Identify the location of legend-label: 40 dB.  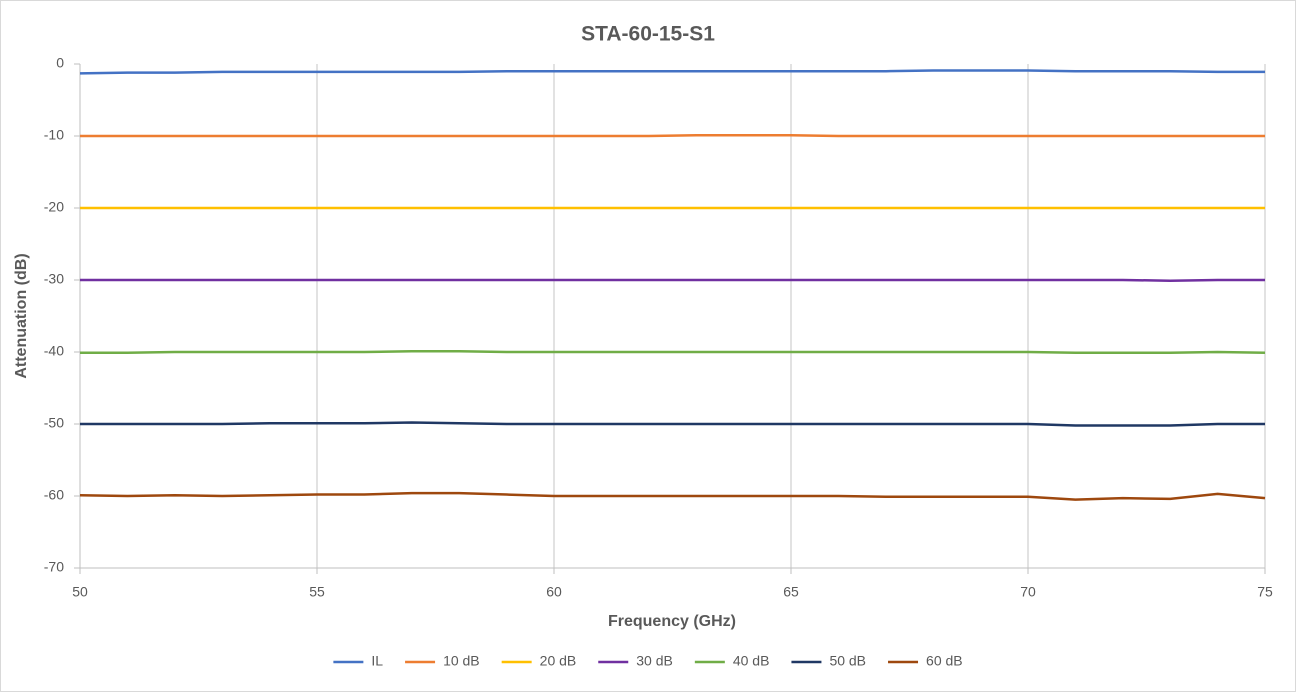
(751, 661).